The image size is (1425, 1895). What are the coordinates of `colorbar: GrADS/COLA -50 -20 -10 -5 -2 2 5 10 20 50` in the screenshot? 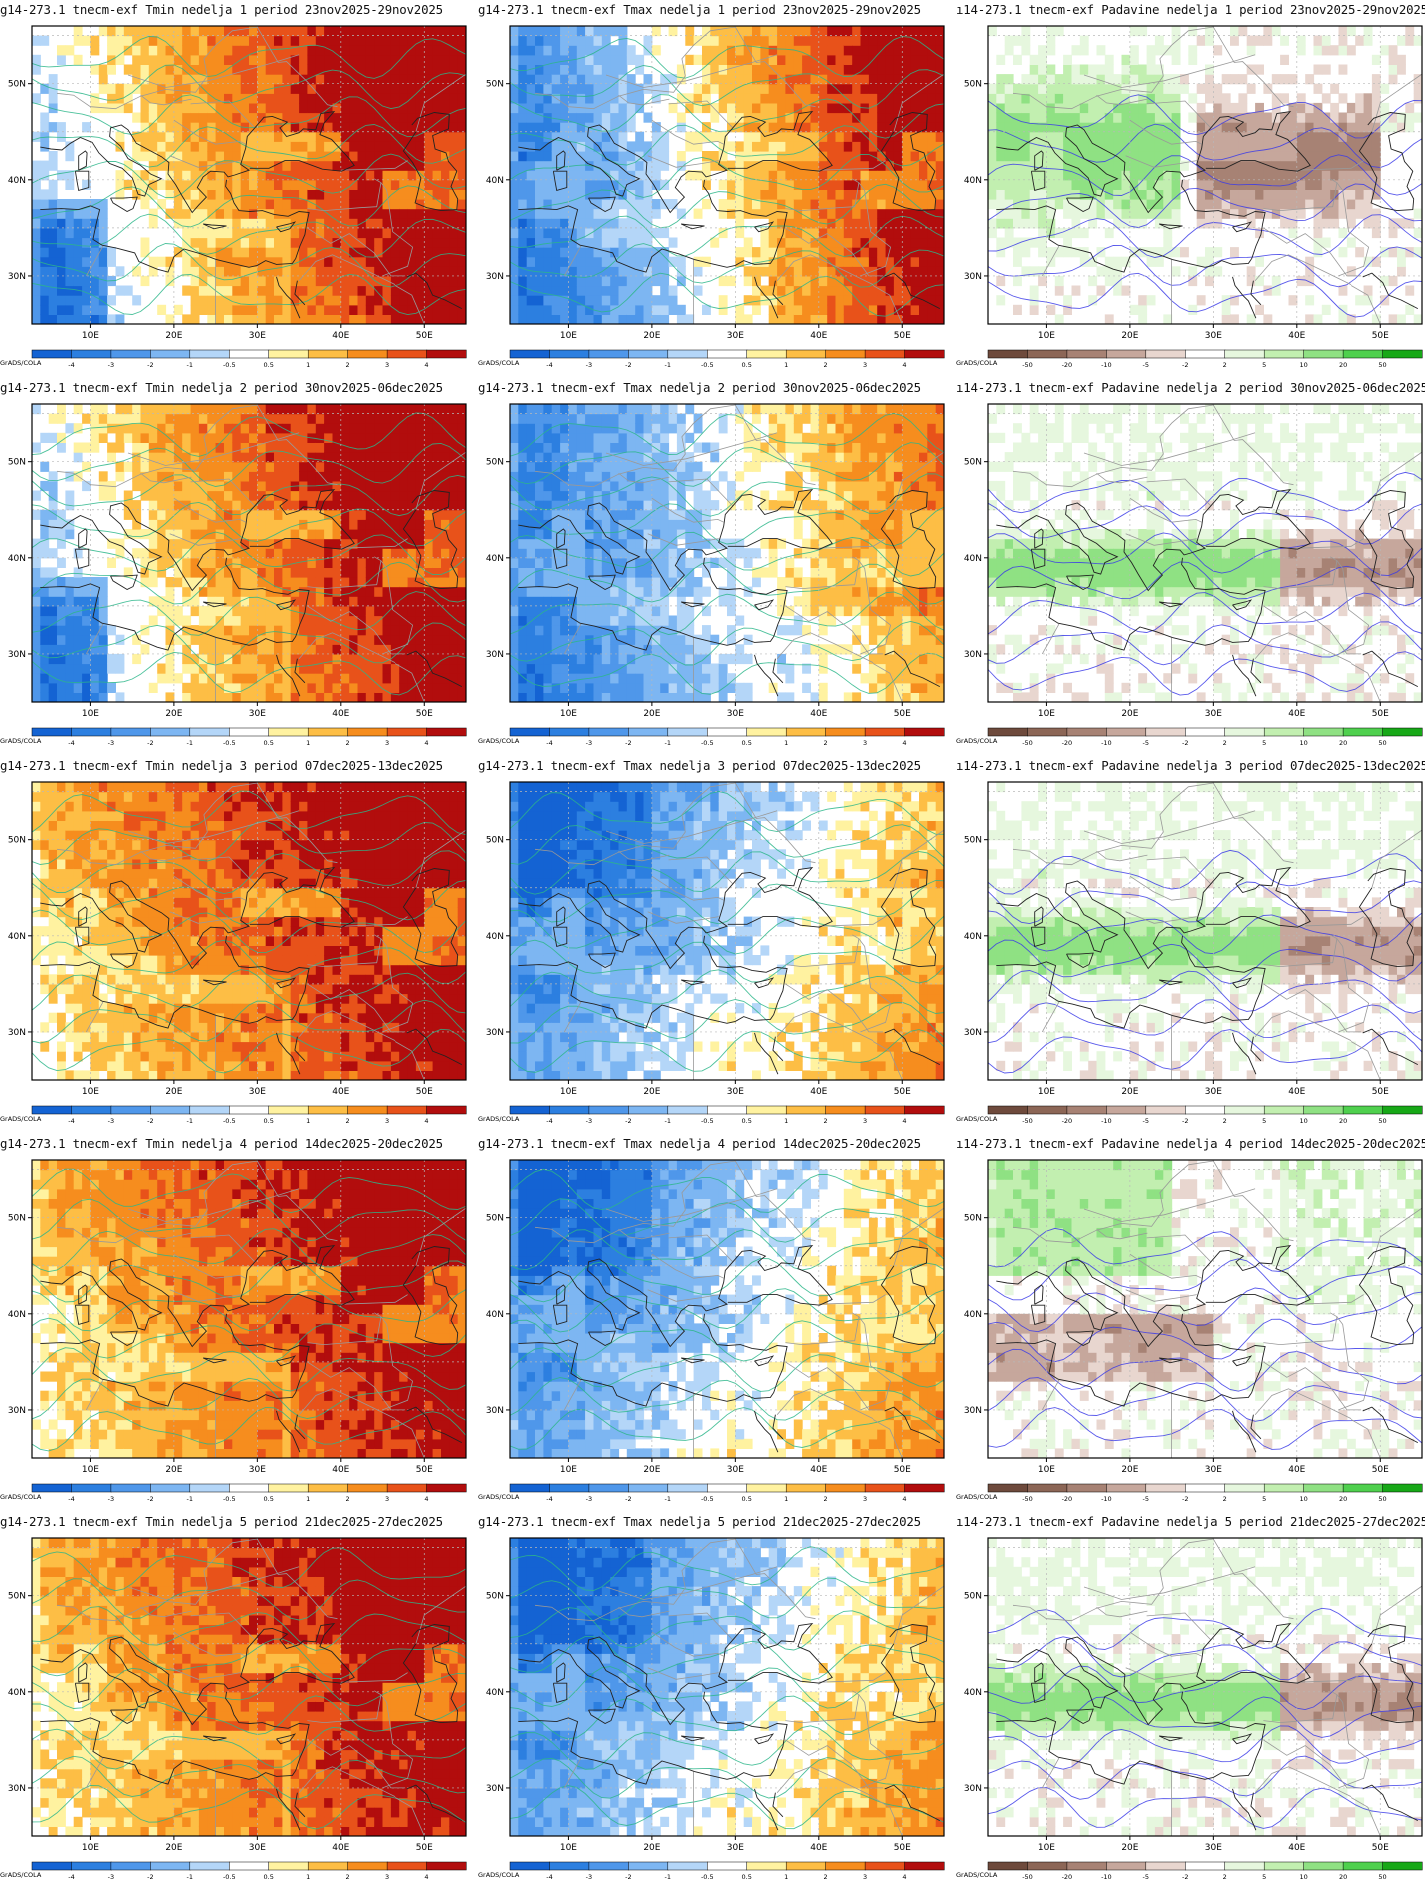 It's located at (1190, 1114).